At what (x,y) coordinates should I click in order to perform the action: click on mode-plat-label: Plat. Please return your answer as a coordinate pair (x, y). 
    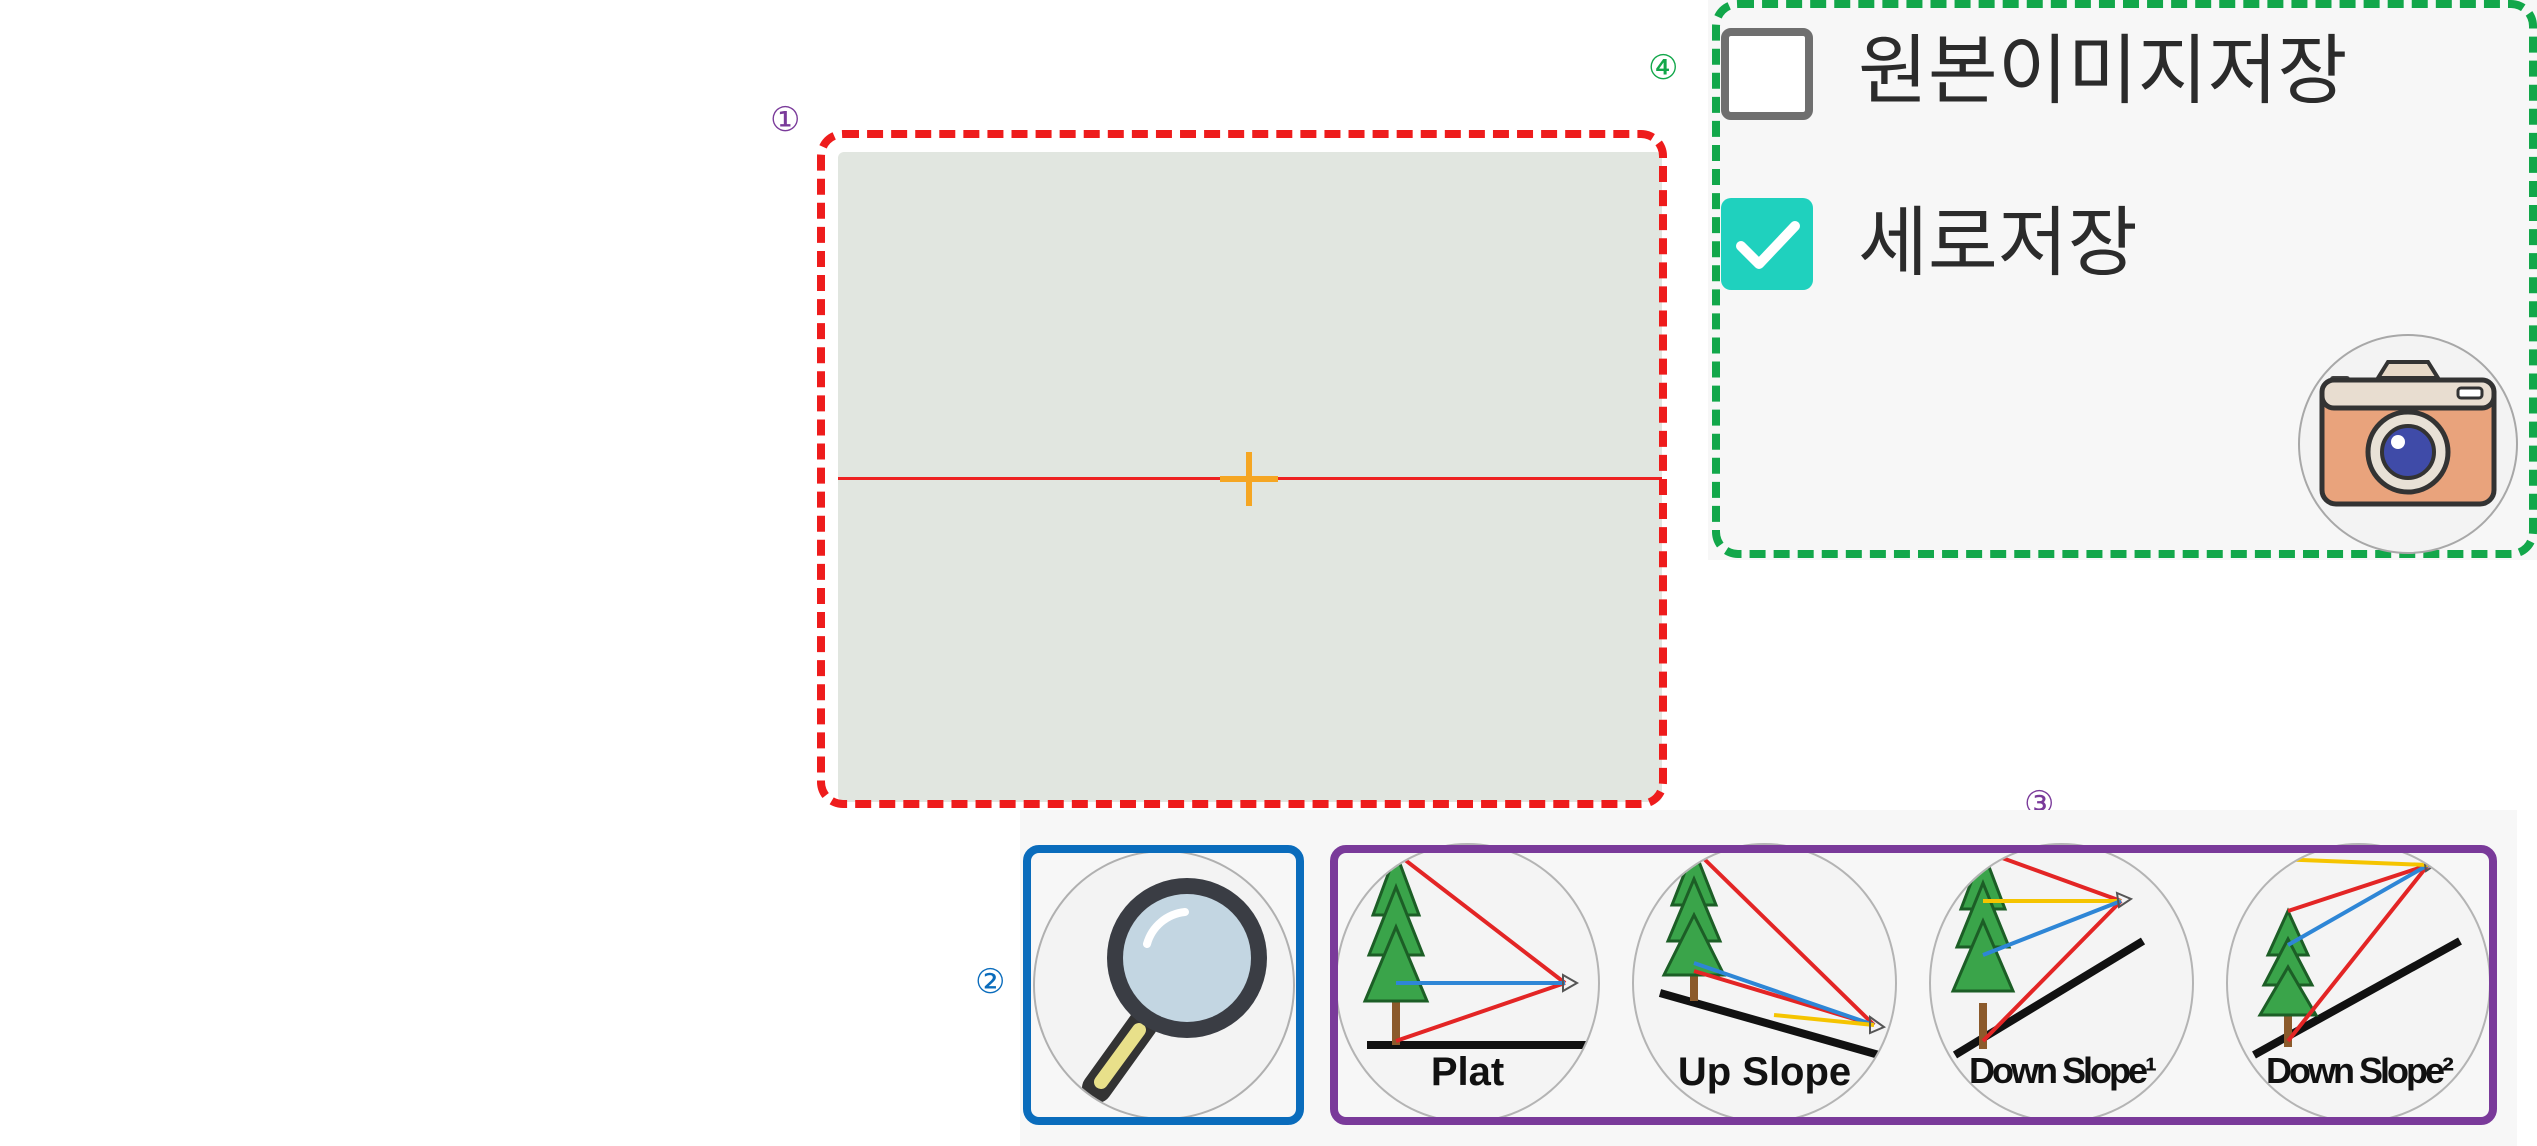
    Looking at the image, I should click on (1467, 1072).